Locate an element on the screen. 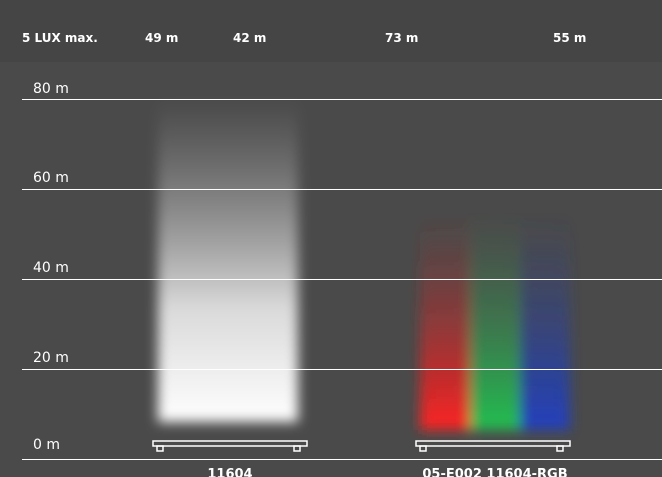 The height and width of the screenshot is (477, 662). header-label: 55 m is located at coordinates (569, 38).